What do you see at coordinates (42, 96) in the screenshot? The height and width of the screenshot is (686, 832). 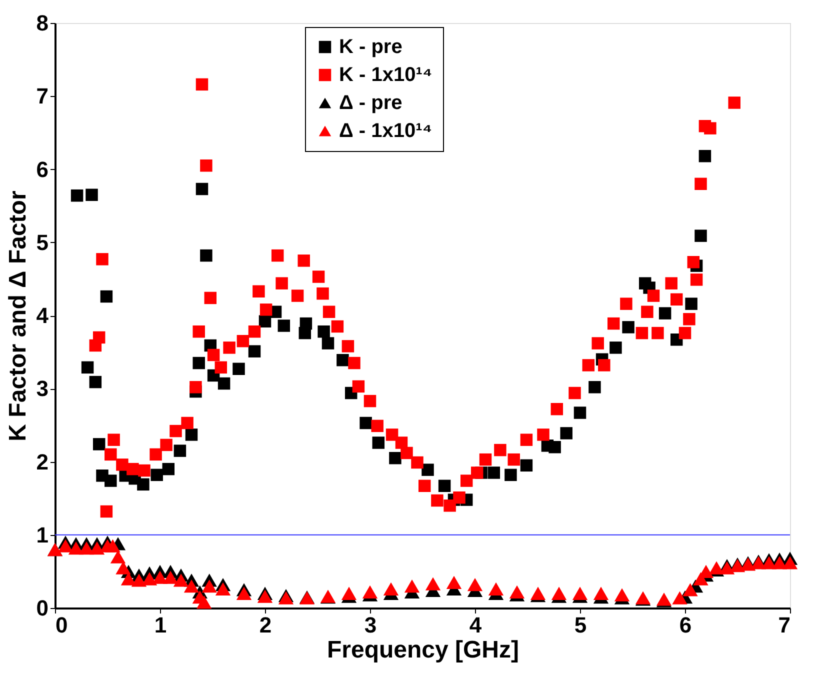 I see `y-tick-label: 7` at bounding box center [42, 96].